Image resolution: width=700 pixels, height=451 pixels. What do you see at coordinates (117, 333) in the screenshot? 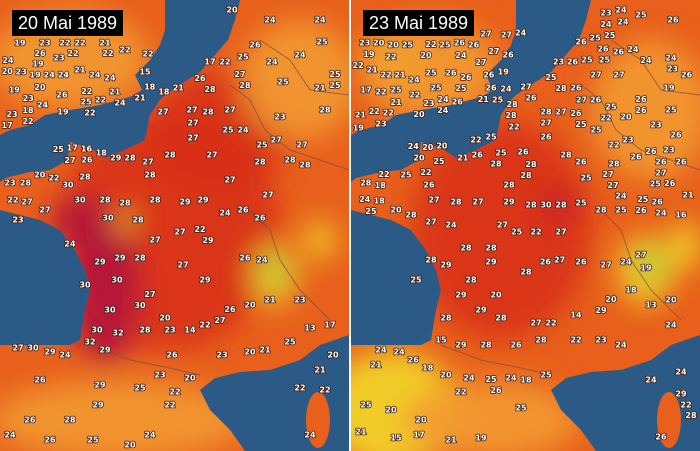
I see `temperature-label: 32` at bounding box center [117, 333].